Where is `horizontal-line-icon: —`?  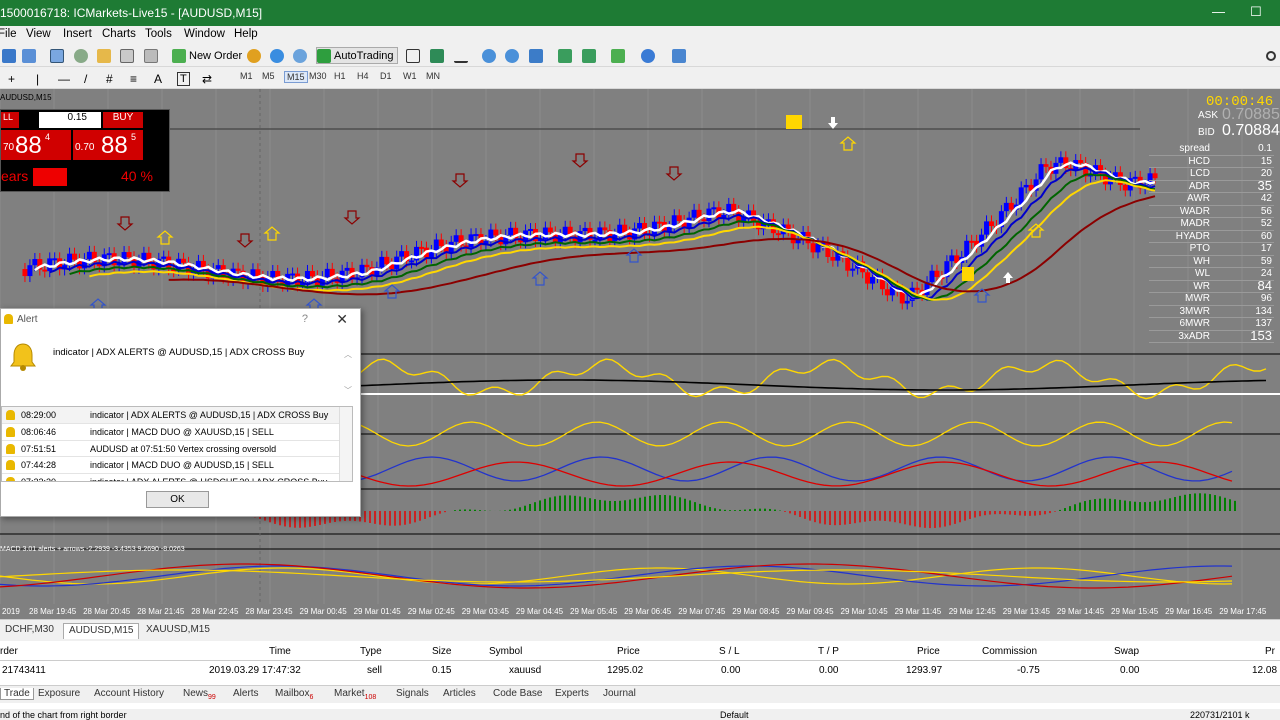
horizontal-line-icon: — is located at coordinates (64, 78).